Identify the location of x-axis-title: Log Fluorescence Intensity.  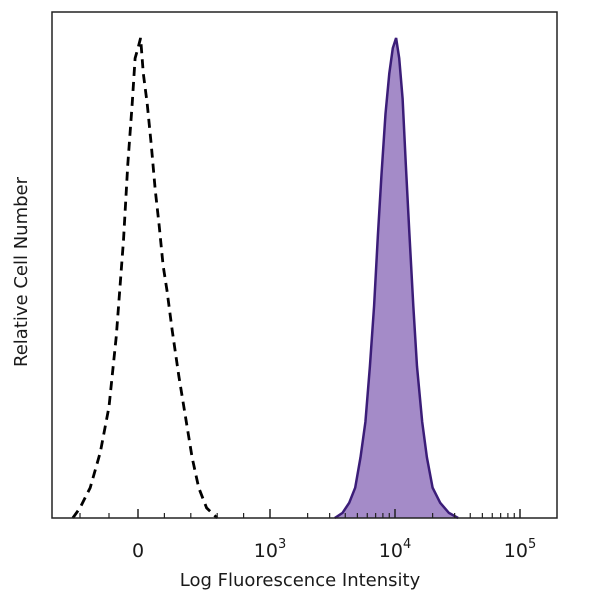
(300, 580).